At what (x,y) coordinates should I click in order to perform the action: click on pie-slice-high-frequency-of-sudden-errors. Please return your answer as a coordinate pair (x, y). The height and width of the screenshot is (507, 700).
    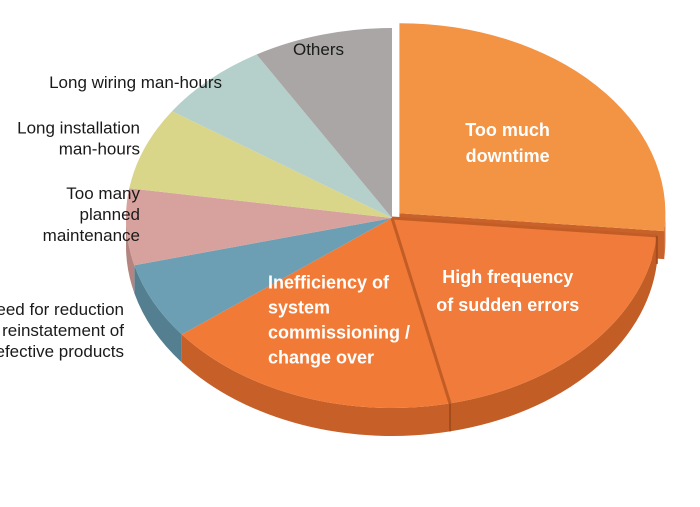
    Looking at the image, I should click on (524, 311).